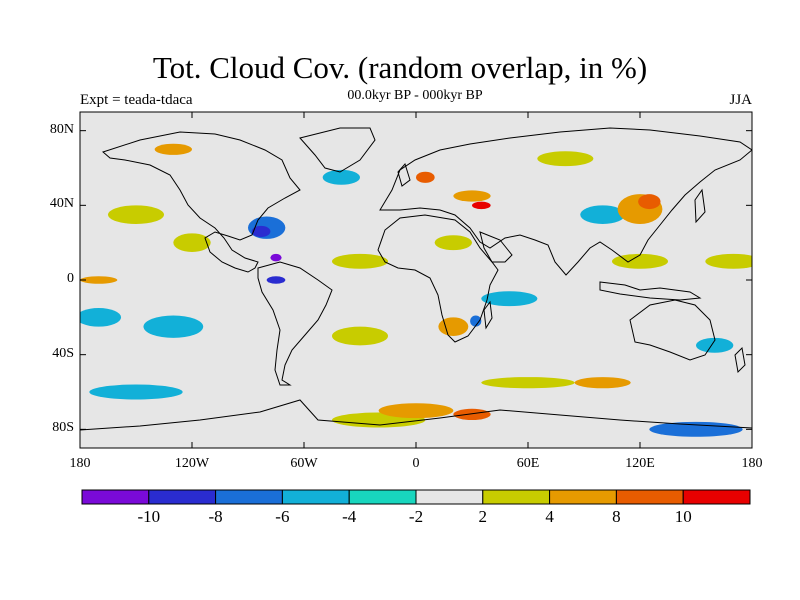 This screenshot has height=600, width=800. I want to click on lon-tick-label: 60E, so click(528, 463).